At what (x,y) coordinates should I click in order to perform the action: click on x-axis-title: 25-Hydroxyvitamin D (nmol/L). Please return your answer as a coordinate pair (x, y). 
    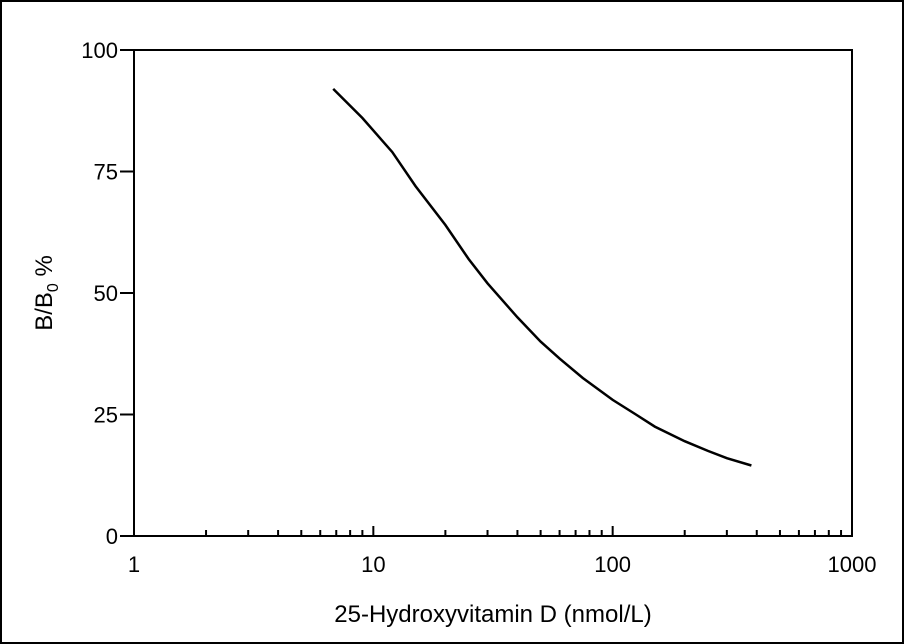
    Looking at the image, I should click on (492, 614).